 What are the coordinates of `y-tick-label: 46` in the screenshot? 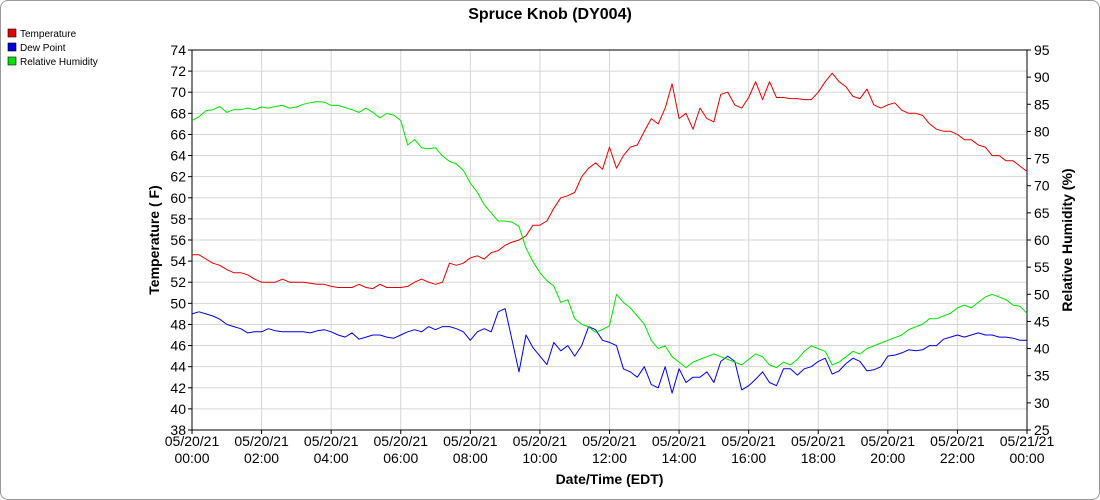 It's located at (178, 346).